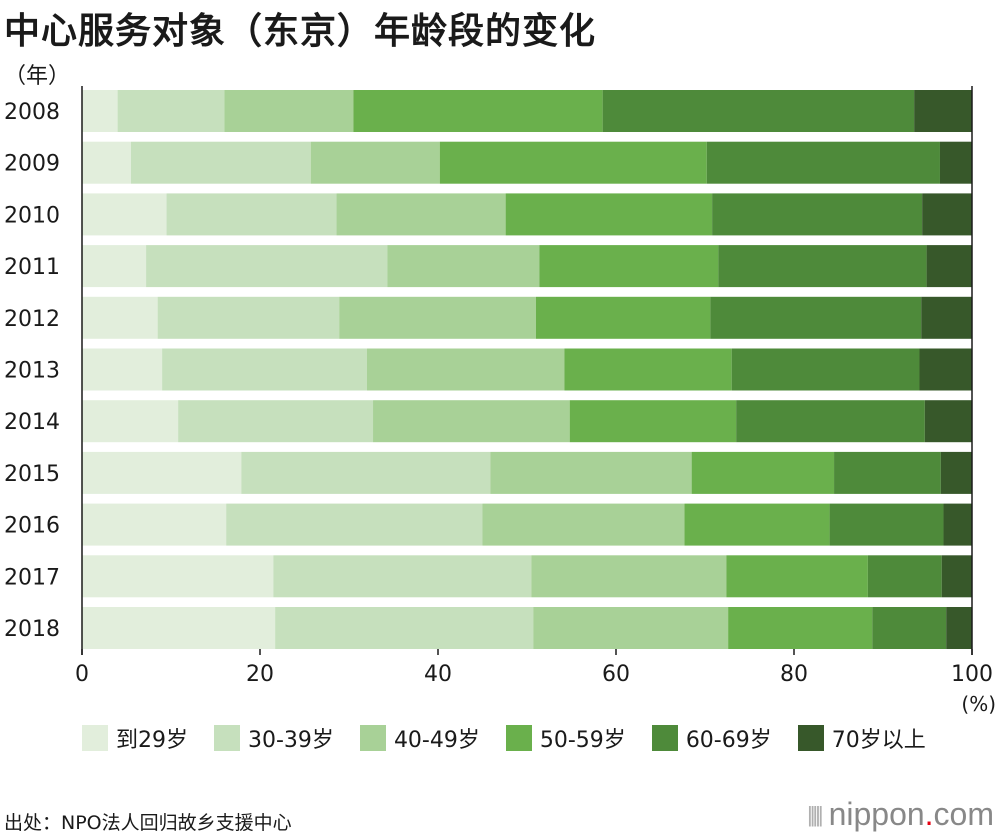  I want to click on x-tick-label: 0, so click(82, 674).